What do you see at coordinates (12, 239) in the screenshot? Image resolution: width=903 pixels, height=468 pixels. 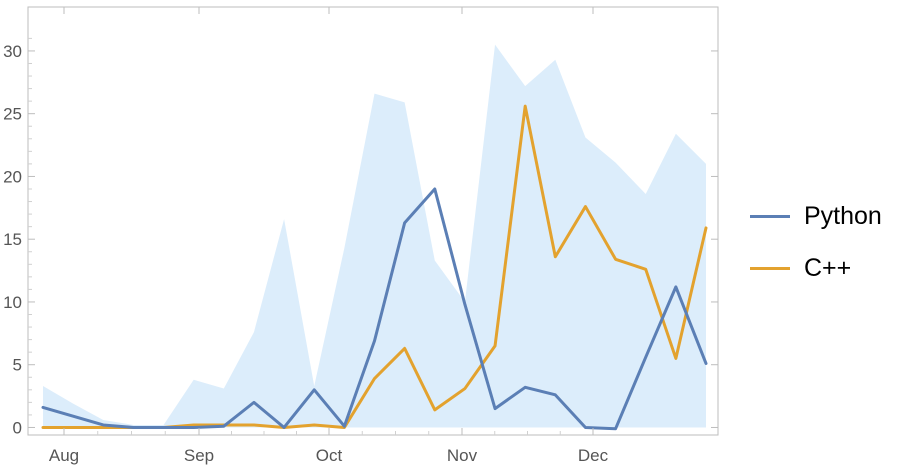 I see `y-tick-label-15: 15` at bounding box center [12, 239].